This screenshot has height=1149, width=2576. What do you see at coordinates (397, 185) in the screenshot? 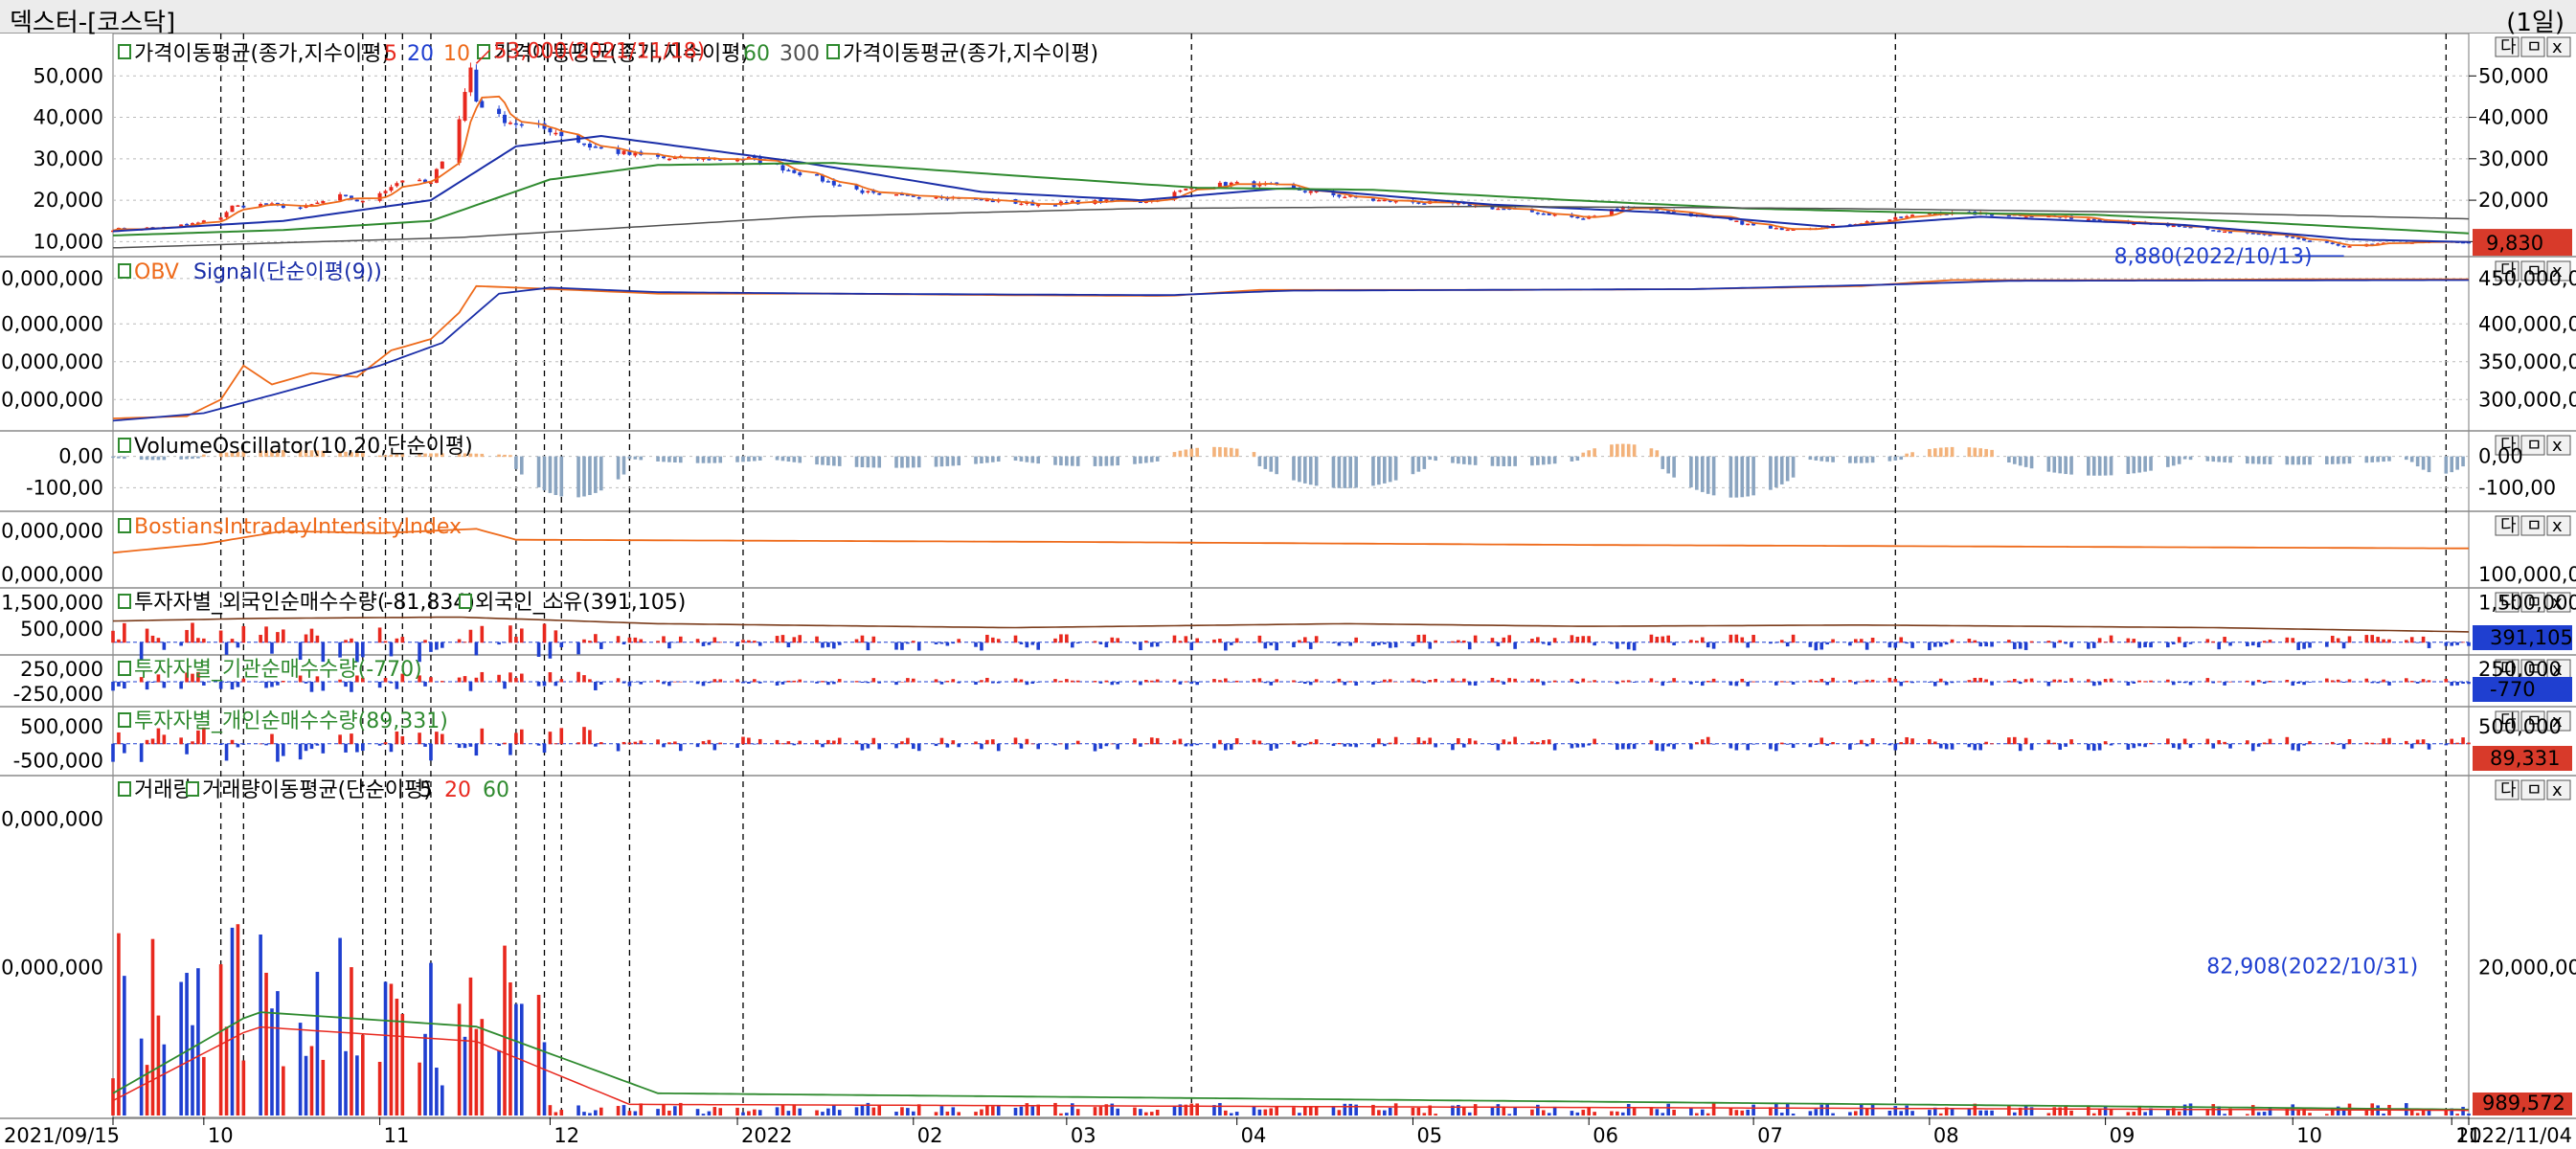
I see `candle-body` at bounding box center [397, 185].